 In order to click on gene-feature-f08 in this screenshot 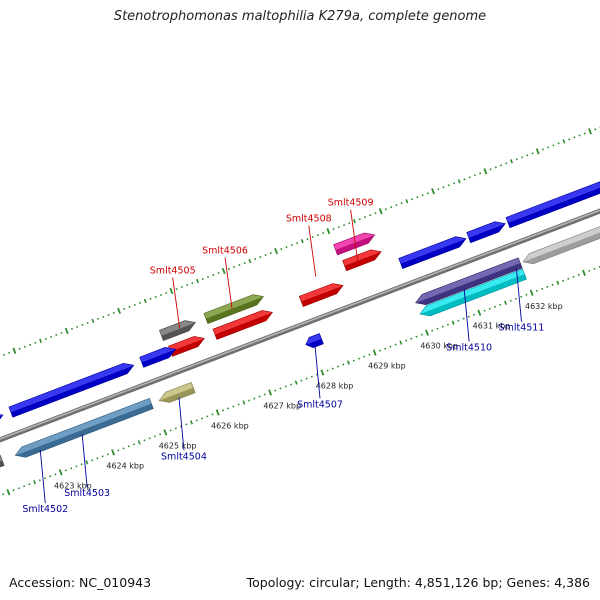, I will do `click(432, 253)`.